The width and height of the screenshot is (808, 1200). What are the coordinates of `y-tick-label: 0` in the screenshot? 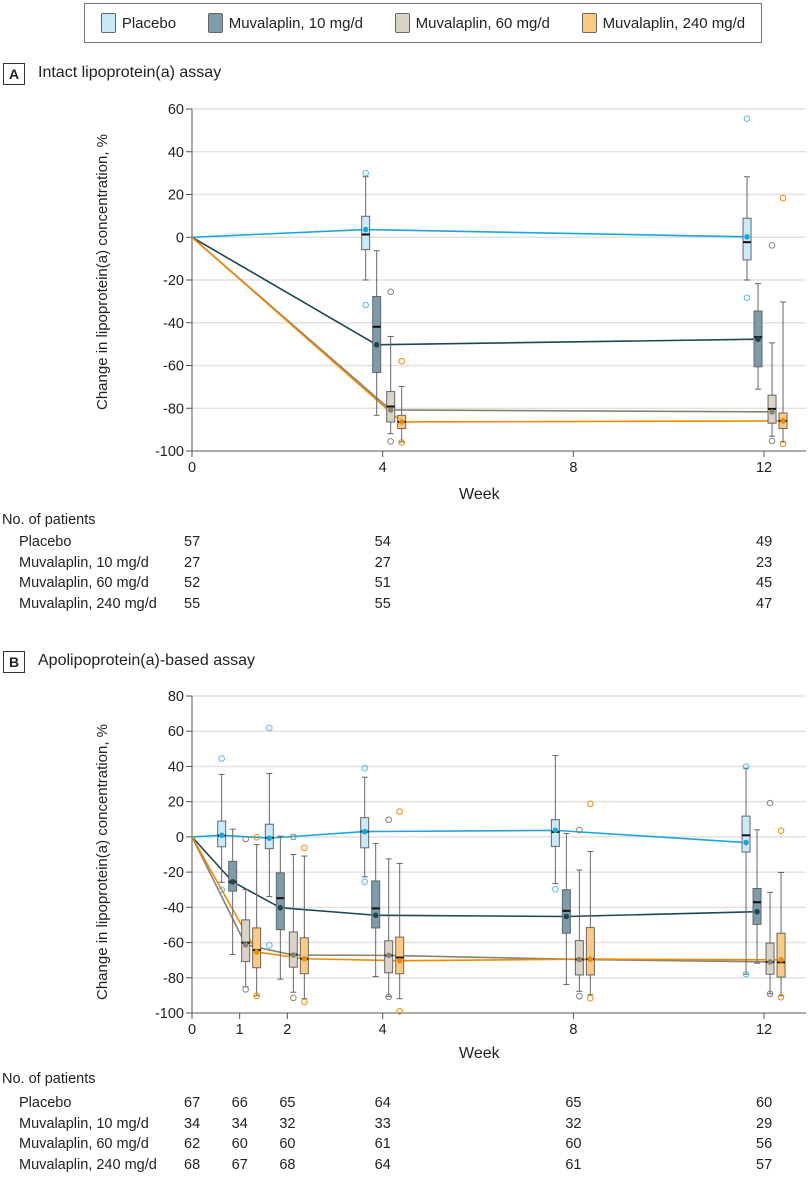 It's located at (180, 238).